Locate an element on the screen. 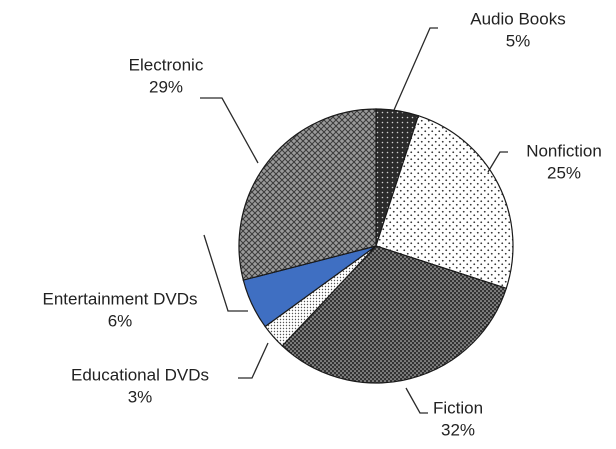 This screenshot has width=616, height=449. label-audio-books: Audio Books is located at coordinates (517, 18).